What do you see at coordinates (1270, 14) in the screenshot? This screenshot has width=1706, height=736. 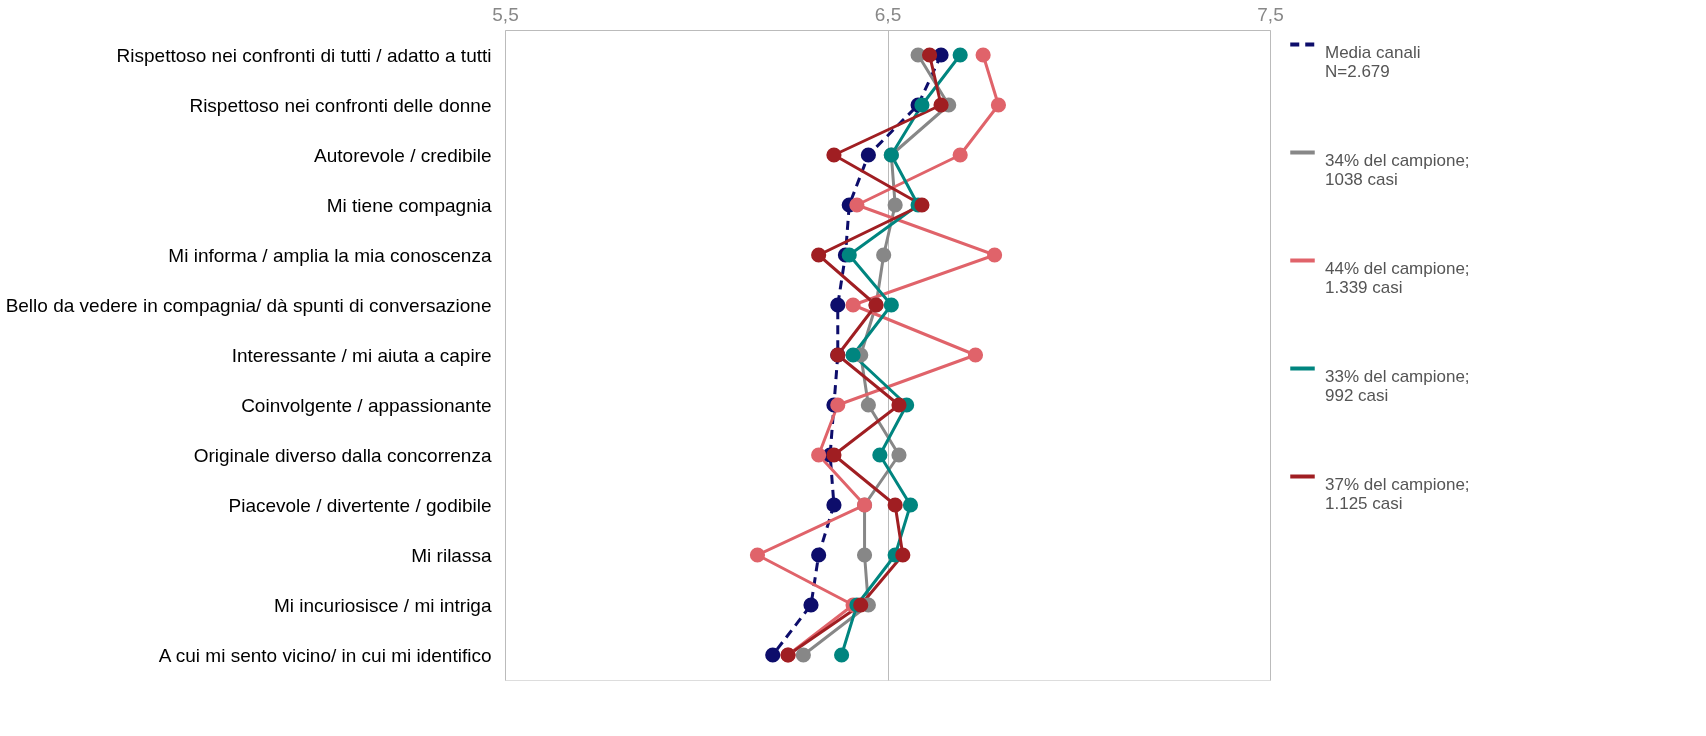 I see `x-tick-label: 7,5` at bounding box center [1270, 14].